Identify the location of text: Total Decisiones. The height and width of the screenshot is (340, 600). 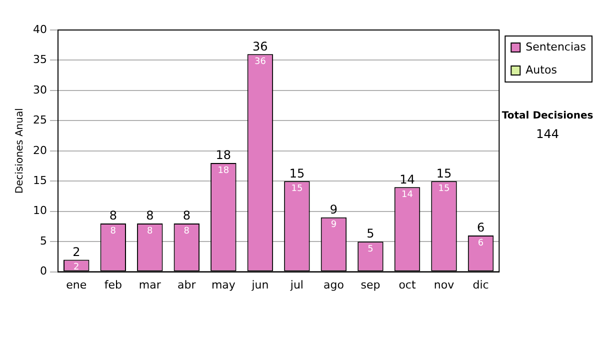
(548, 116).